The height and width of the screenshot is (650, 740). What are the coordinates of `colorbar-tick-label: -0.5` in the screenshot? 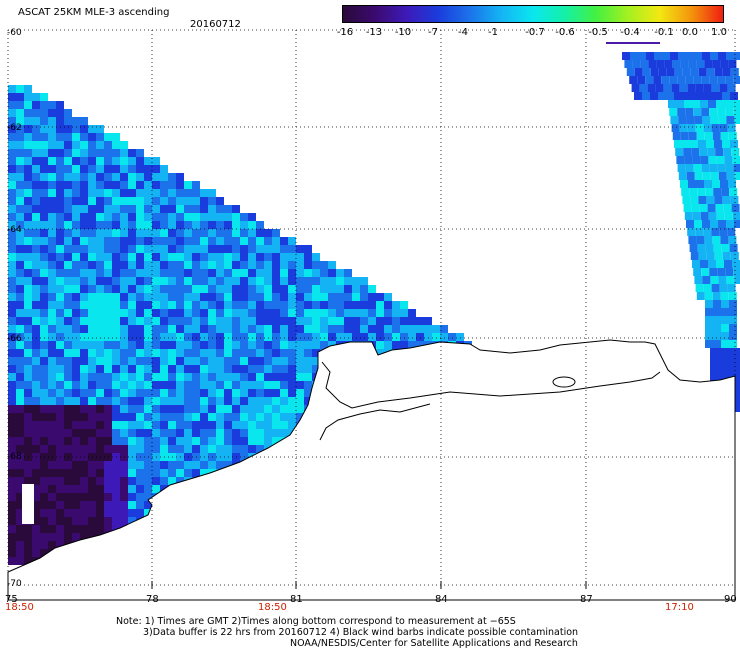 It's located at (598, 32).